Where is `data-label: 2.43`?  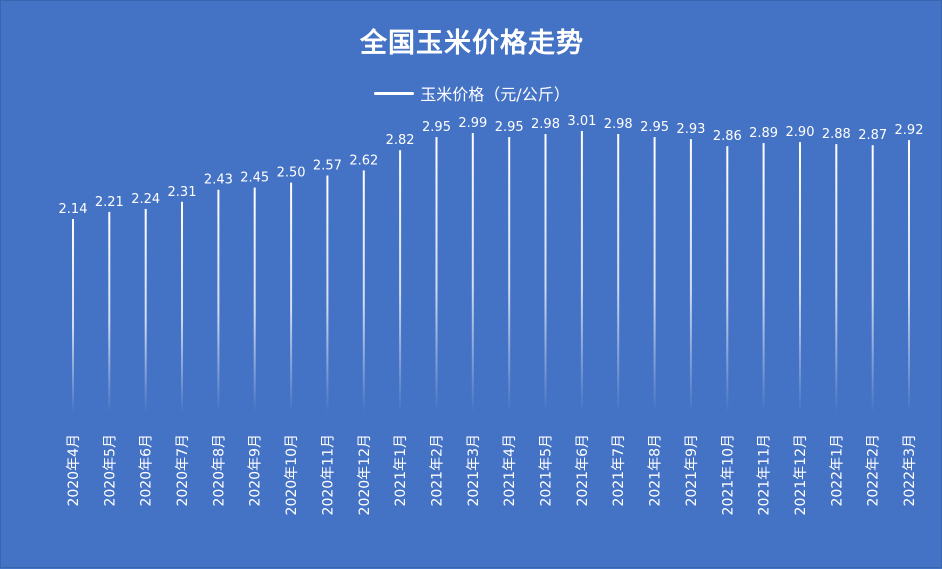
data-label: 2.43 is located at coordinates (218, 180).